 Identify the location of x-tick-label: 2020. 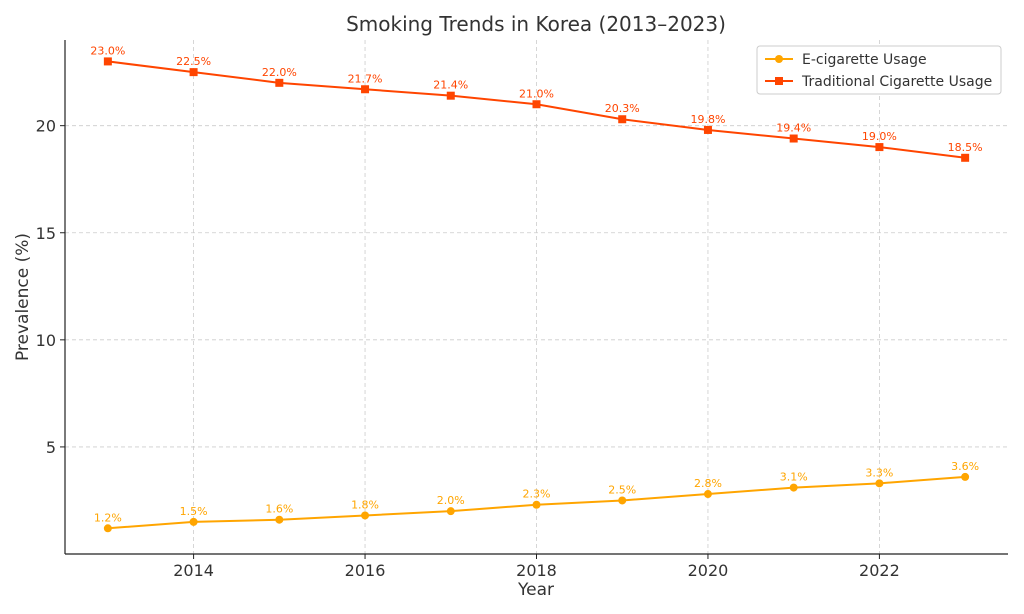
(708, 570).